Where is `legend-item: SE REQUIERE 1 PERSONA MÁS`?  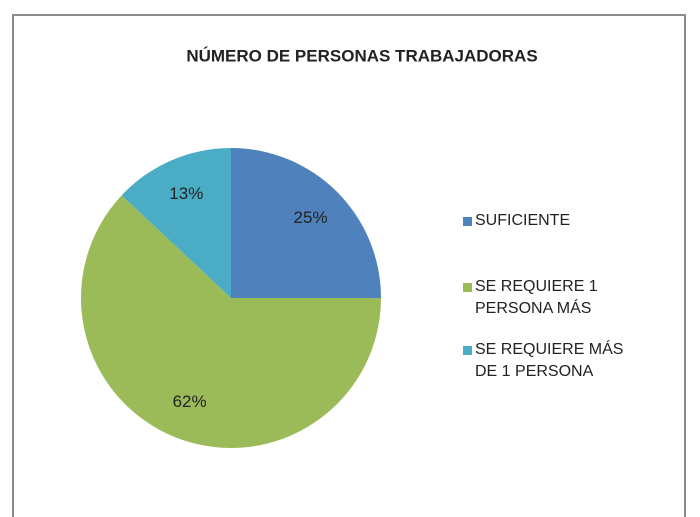
legend-item: SE REQUIERE 1 PERSONA MÁS is located at coordinates (548, 298).